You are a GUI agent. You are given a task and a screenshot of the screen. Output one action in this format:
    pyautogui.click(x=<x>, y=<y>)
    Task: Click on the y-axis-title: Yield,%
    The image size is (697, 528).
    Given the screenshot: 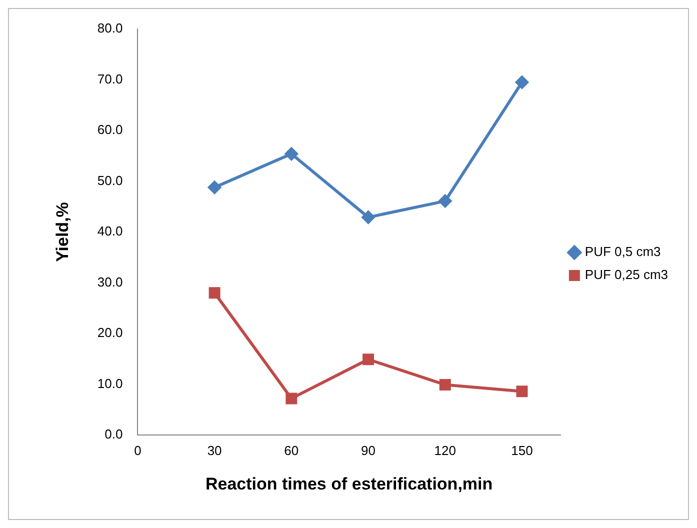 What is the action you would take?
    pyautogui.click(x=62, y=232)
    